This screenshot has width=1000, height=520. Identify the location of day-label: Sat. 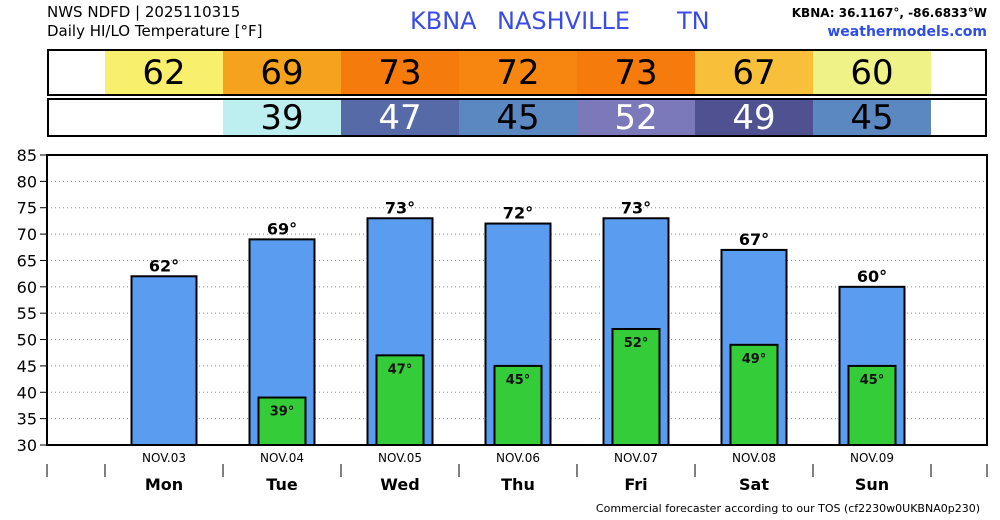
(754, 484).